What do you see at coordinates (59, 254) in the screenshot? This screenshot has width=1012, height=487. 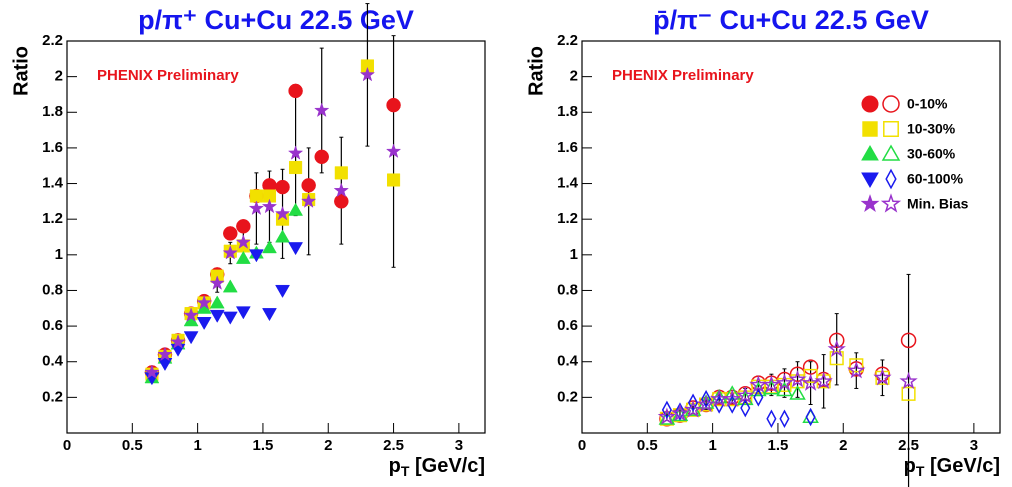 I see `y-tick-label: 1` at bounding box center [59, 254].